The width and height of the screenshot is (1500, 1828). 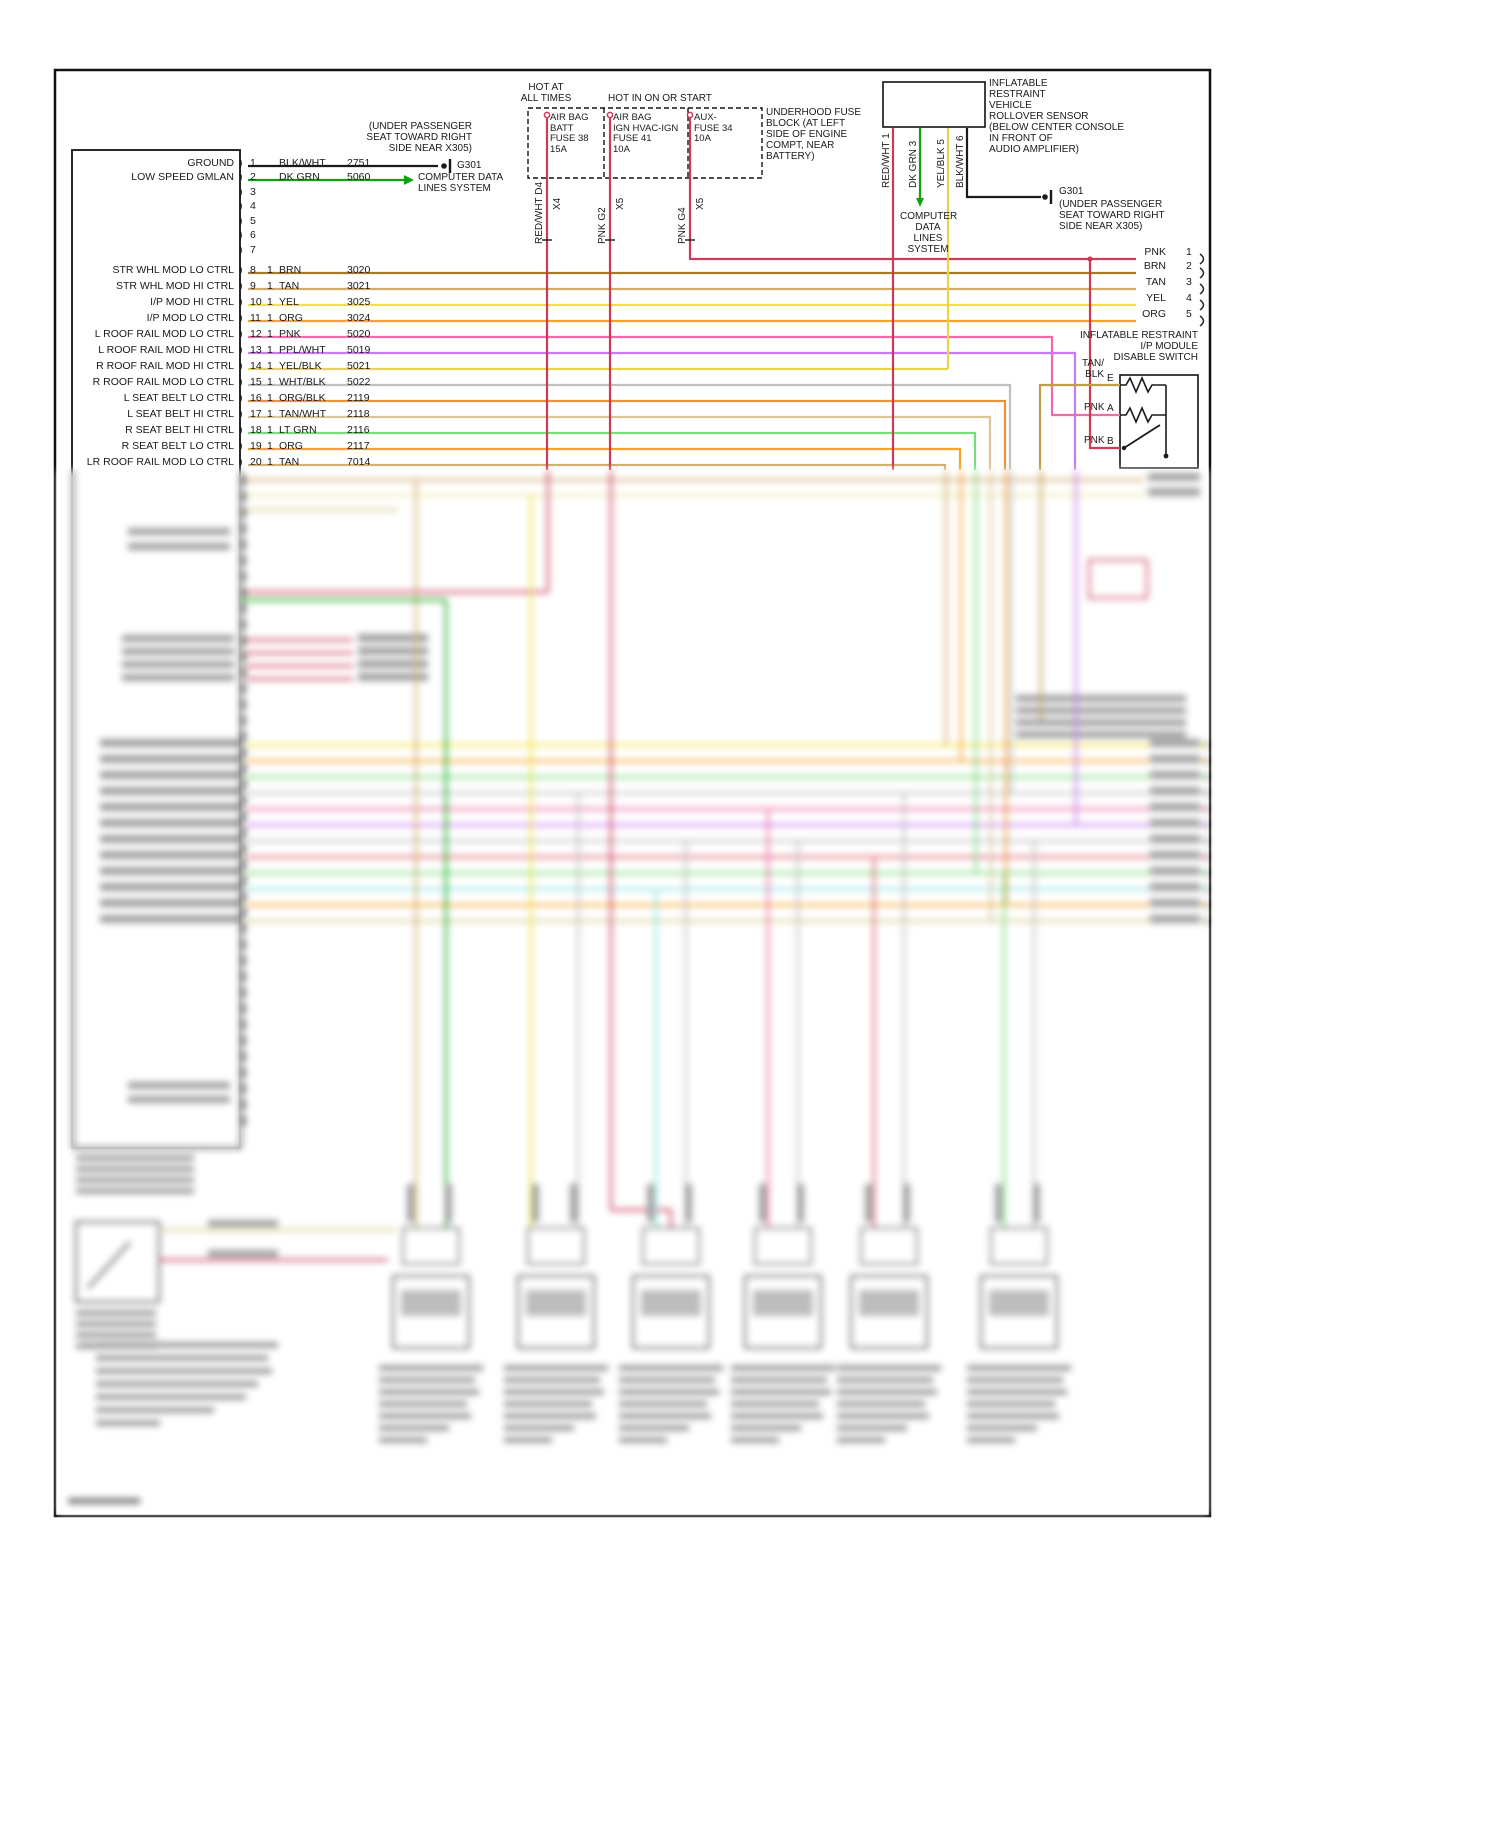 What do you see at coordinates (255, 318) in the screenshot?
I see `pin-number: 11` at bounding box center [255, 318].